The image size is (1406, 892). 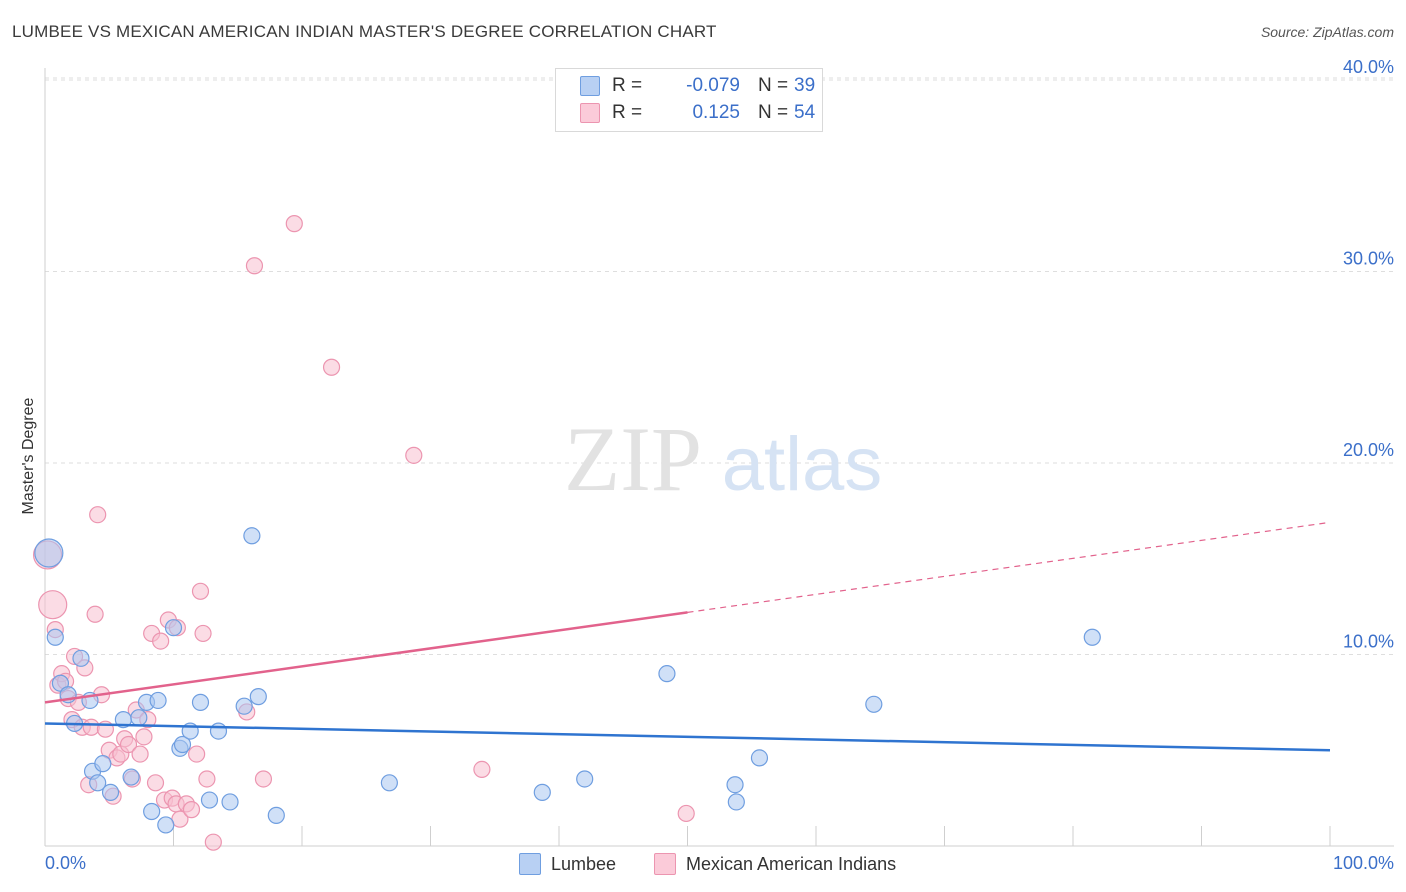 I want to click on watermark: ZIP atlas, so click(x=723, y=459).